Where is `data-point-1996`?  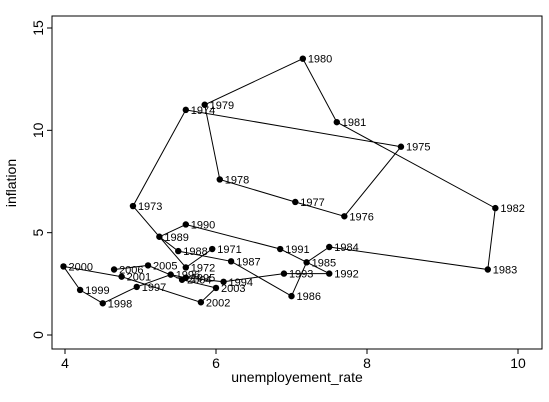 data-point-1996 is located at coordinates (170, 274).